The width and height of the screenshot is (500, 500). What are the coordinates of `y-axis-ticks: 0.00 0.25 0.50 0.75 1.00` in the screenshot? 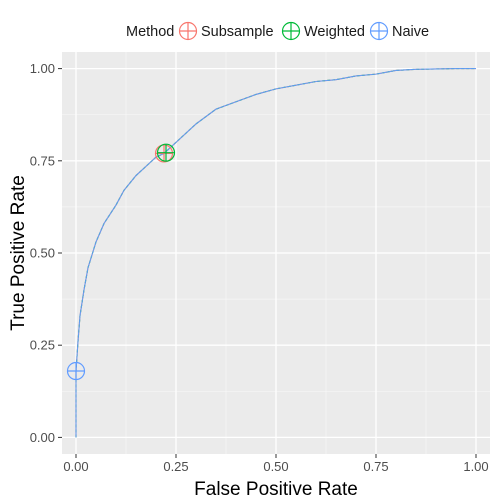 It's located at (46, 253).